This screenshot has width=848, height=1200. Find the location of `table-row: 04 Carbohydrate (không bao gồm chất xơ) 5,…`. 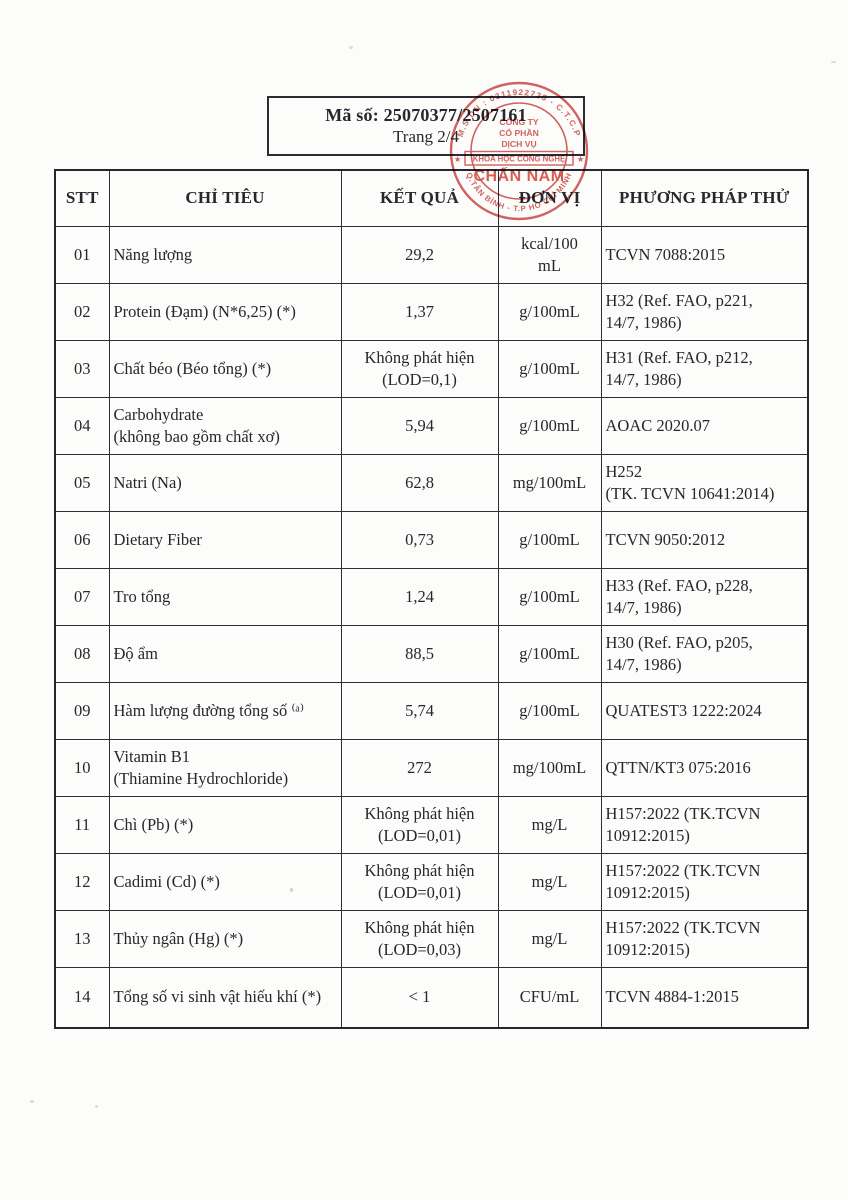

table-row: 04 Carbohydrate (không bao gồm chất xơ) 5,… is located at coordinates (431, 425).